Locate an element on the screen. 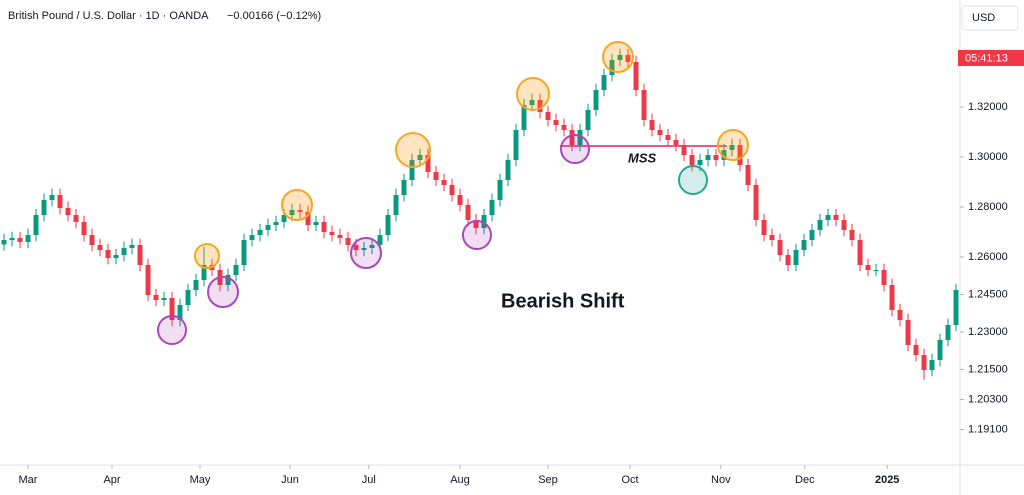 The height and width of the screenshot is (495, 1024). y-tick-label: 1.24500 is located at coordinates (988, 294).